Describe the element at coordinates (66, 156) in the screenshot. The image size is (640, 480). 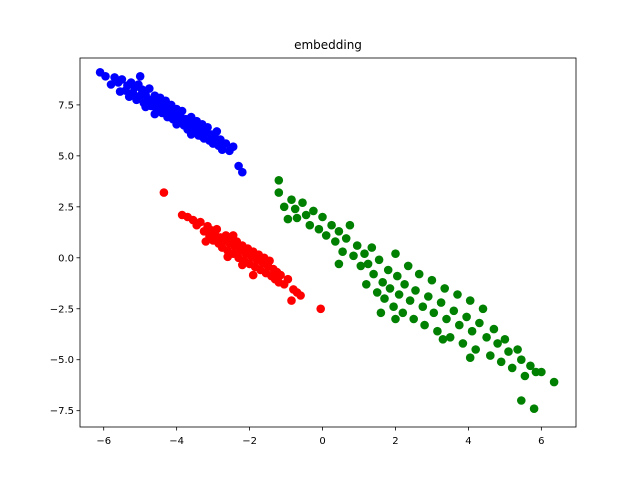
I see `y-tick-label: 5.0` at that location.